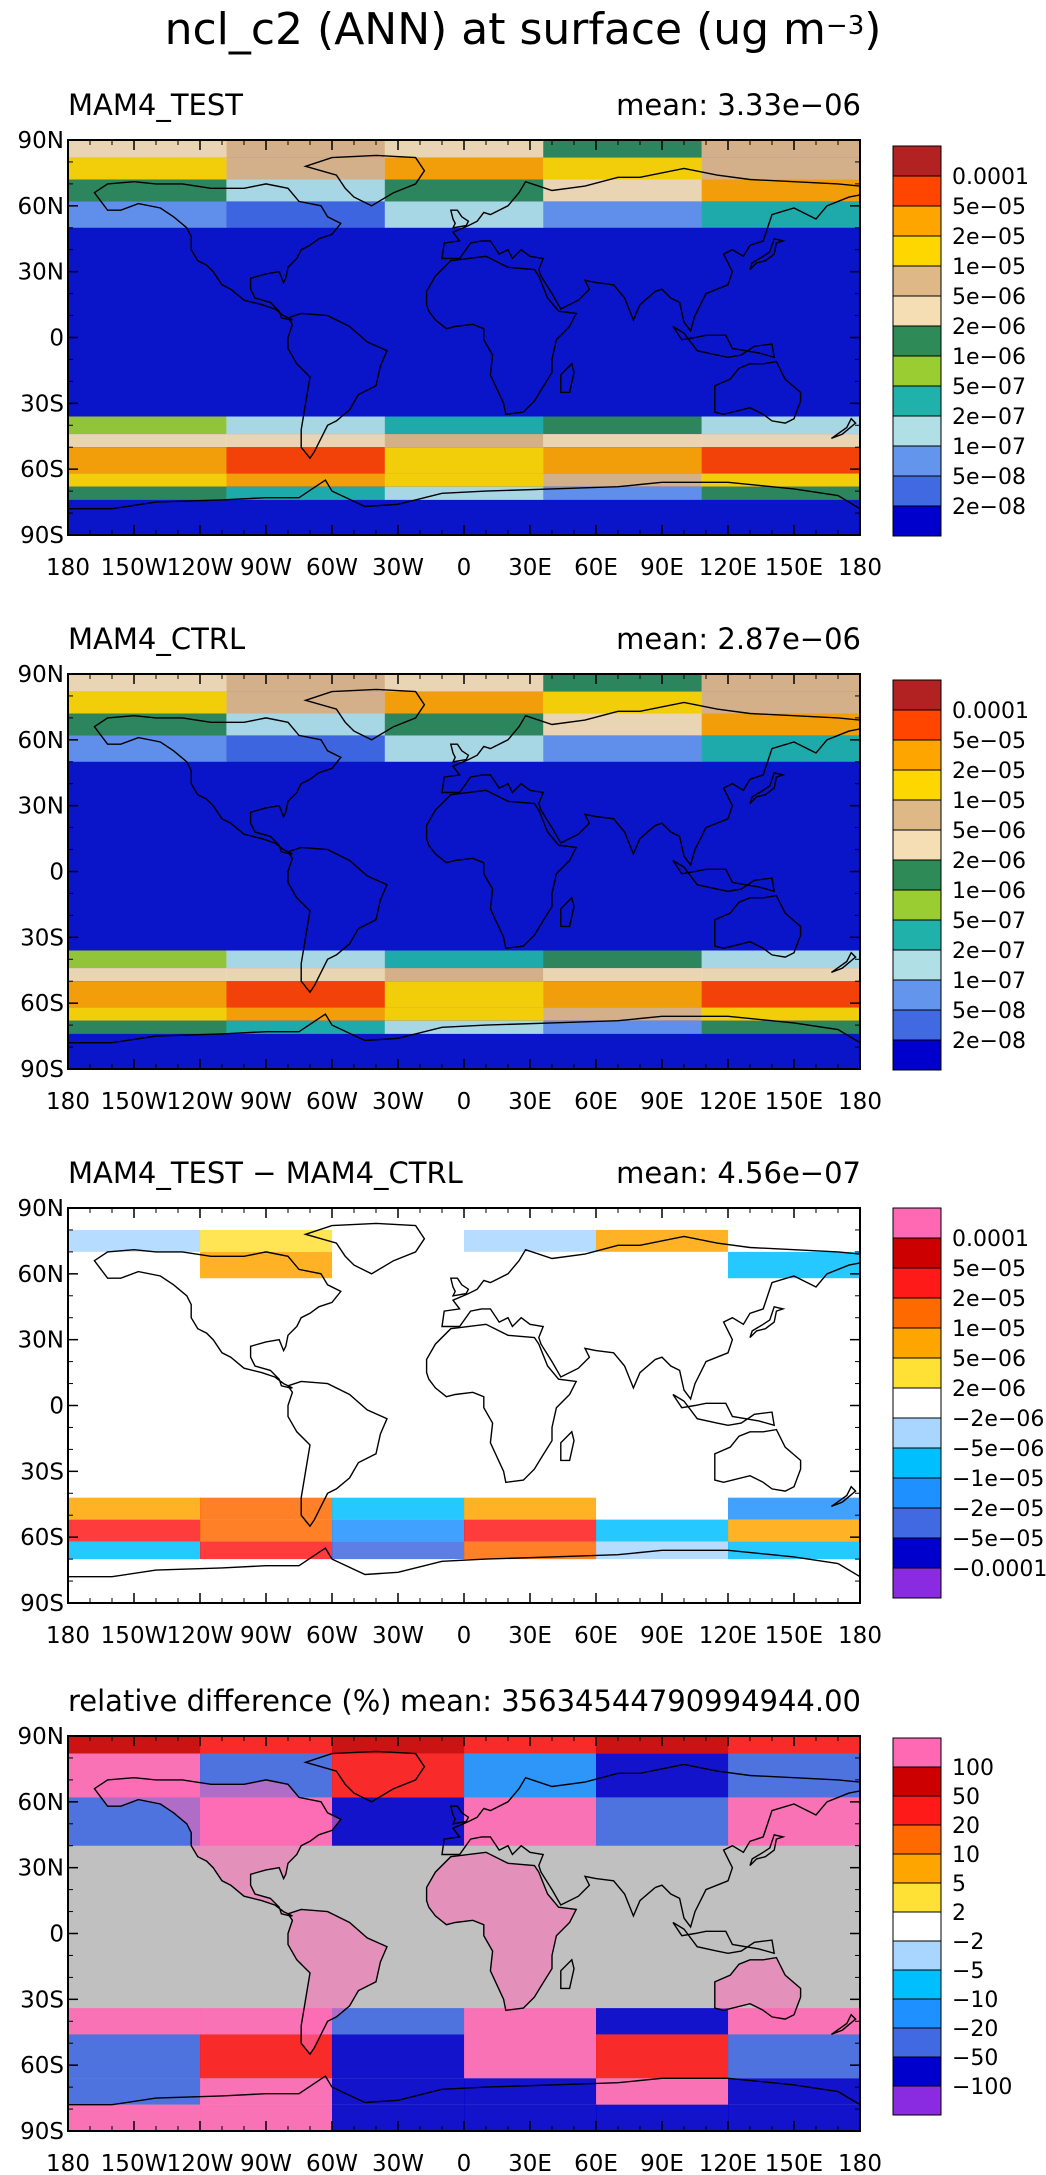 Image resolution: width=1046 pixels, height=2175 pixels. I want to click on colorbar-label: 5e−05, so click(989, 1269).